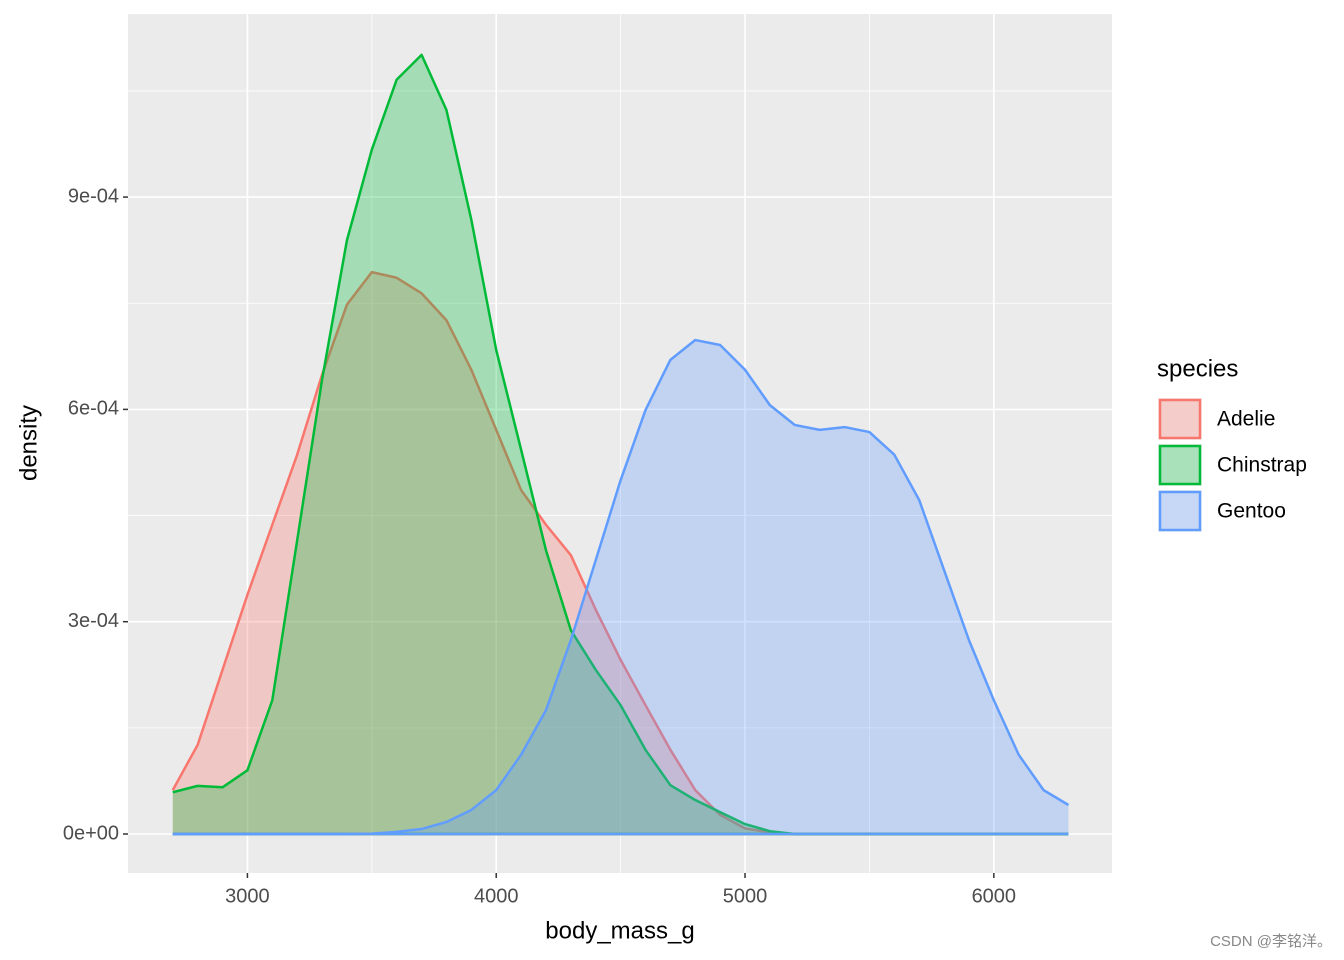  I want to click on legend: Adelie Chinstrap Gentoo, so click(1232, 465).